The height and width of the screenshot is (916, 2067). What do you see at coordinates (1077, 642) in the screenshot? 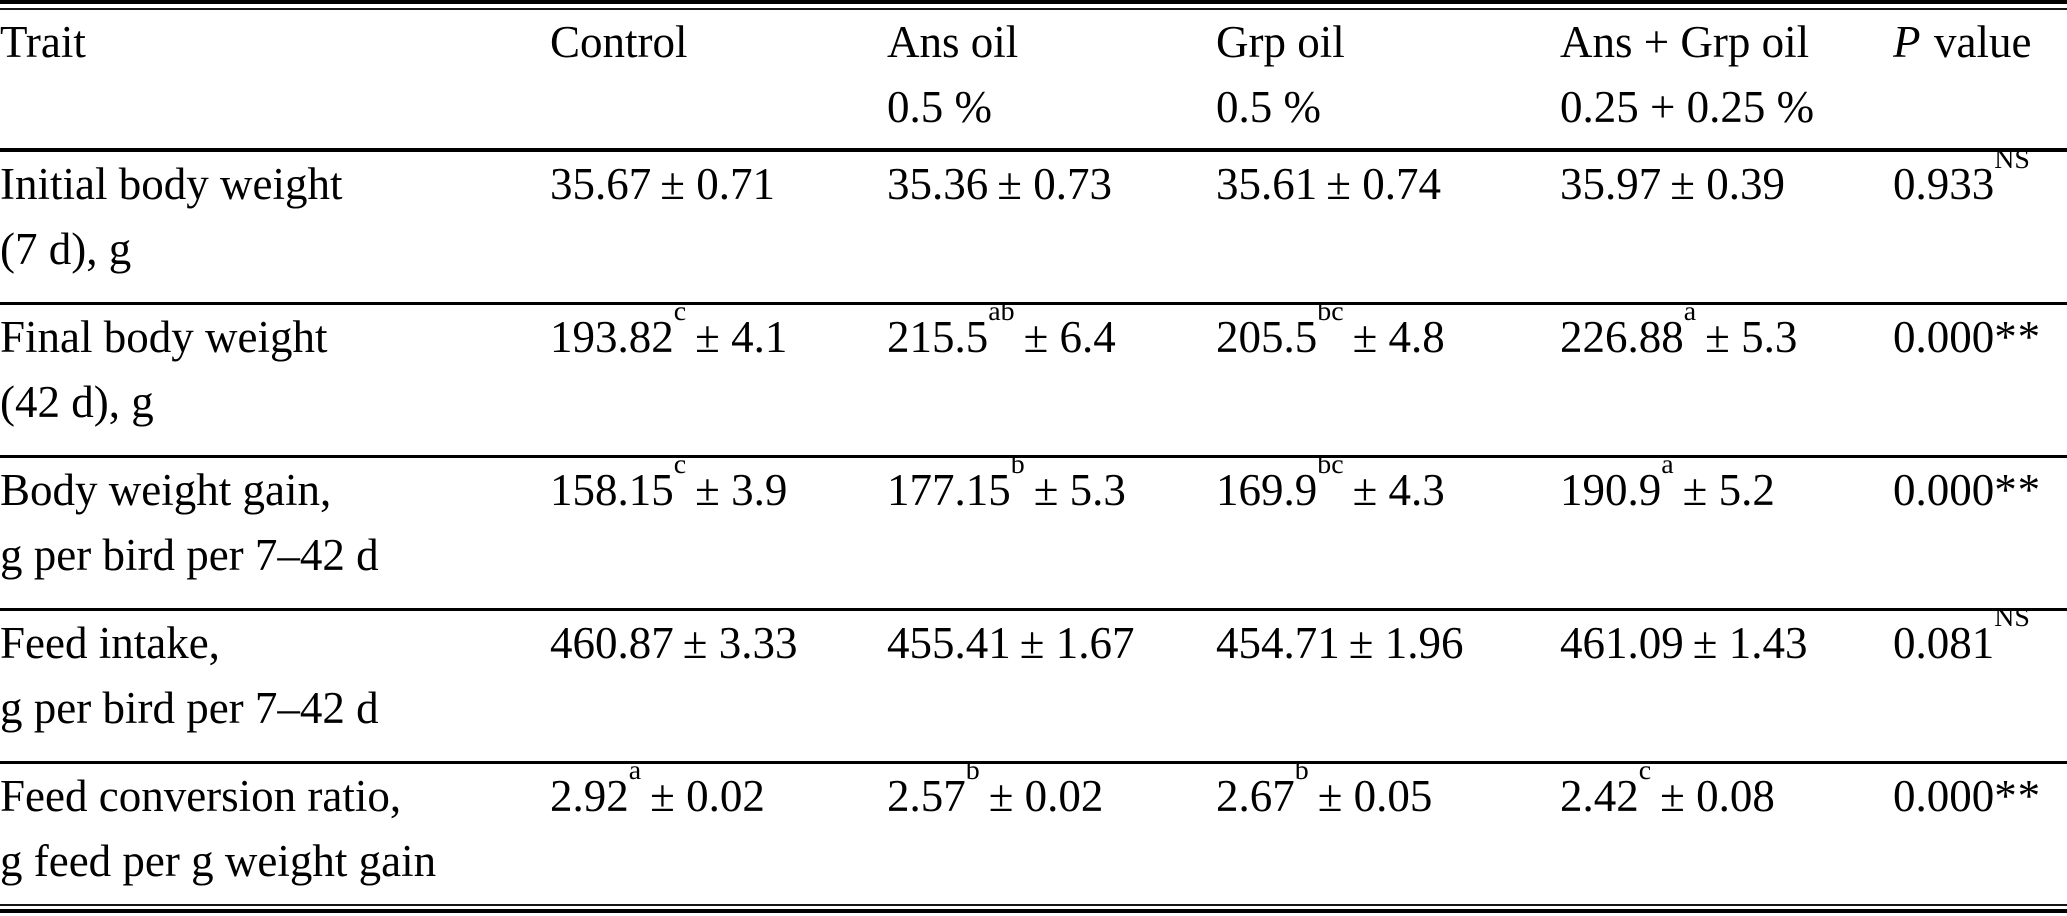
I see `cell-error: ± 1.67` at bounding box center [1077, 642].